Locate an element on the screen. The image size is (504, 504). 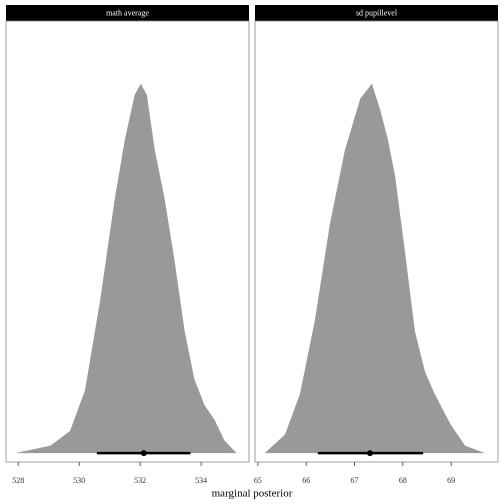
x-tick-label: 532 is located at coordinates (140, 480).